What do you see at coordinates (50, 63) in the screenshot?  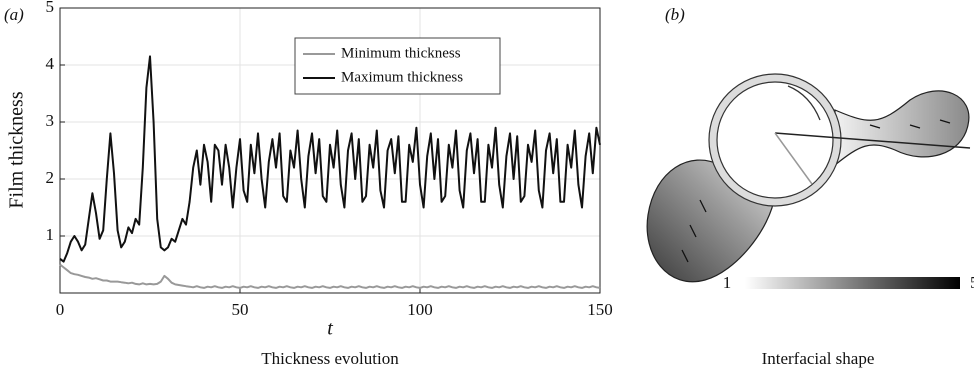 I see `y-tick-label: 4` at bounding box center [50, 63].